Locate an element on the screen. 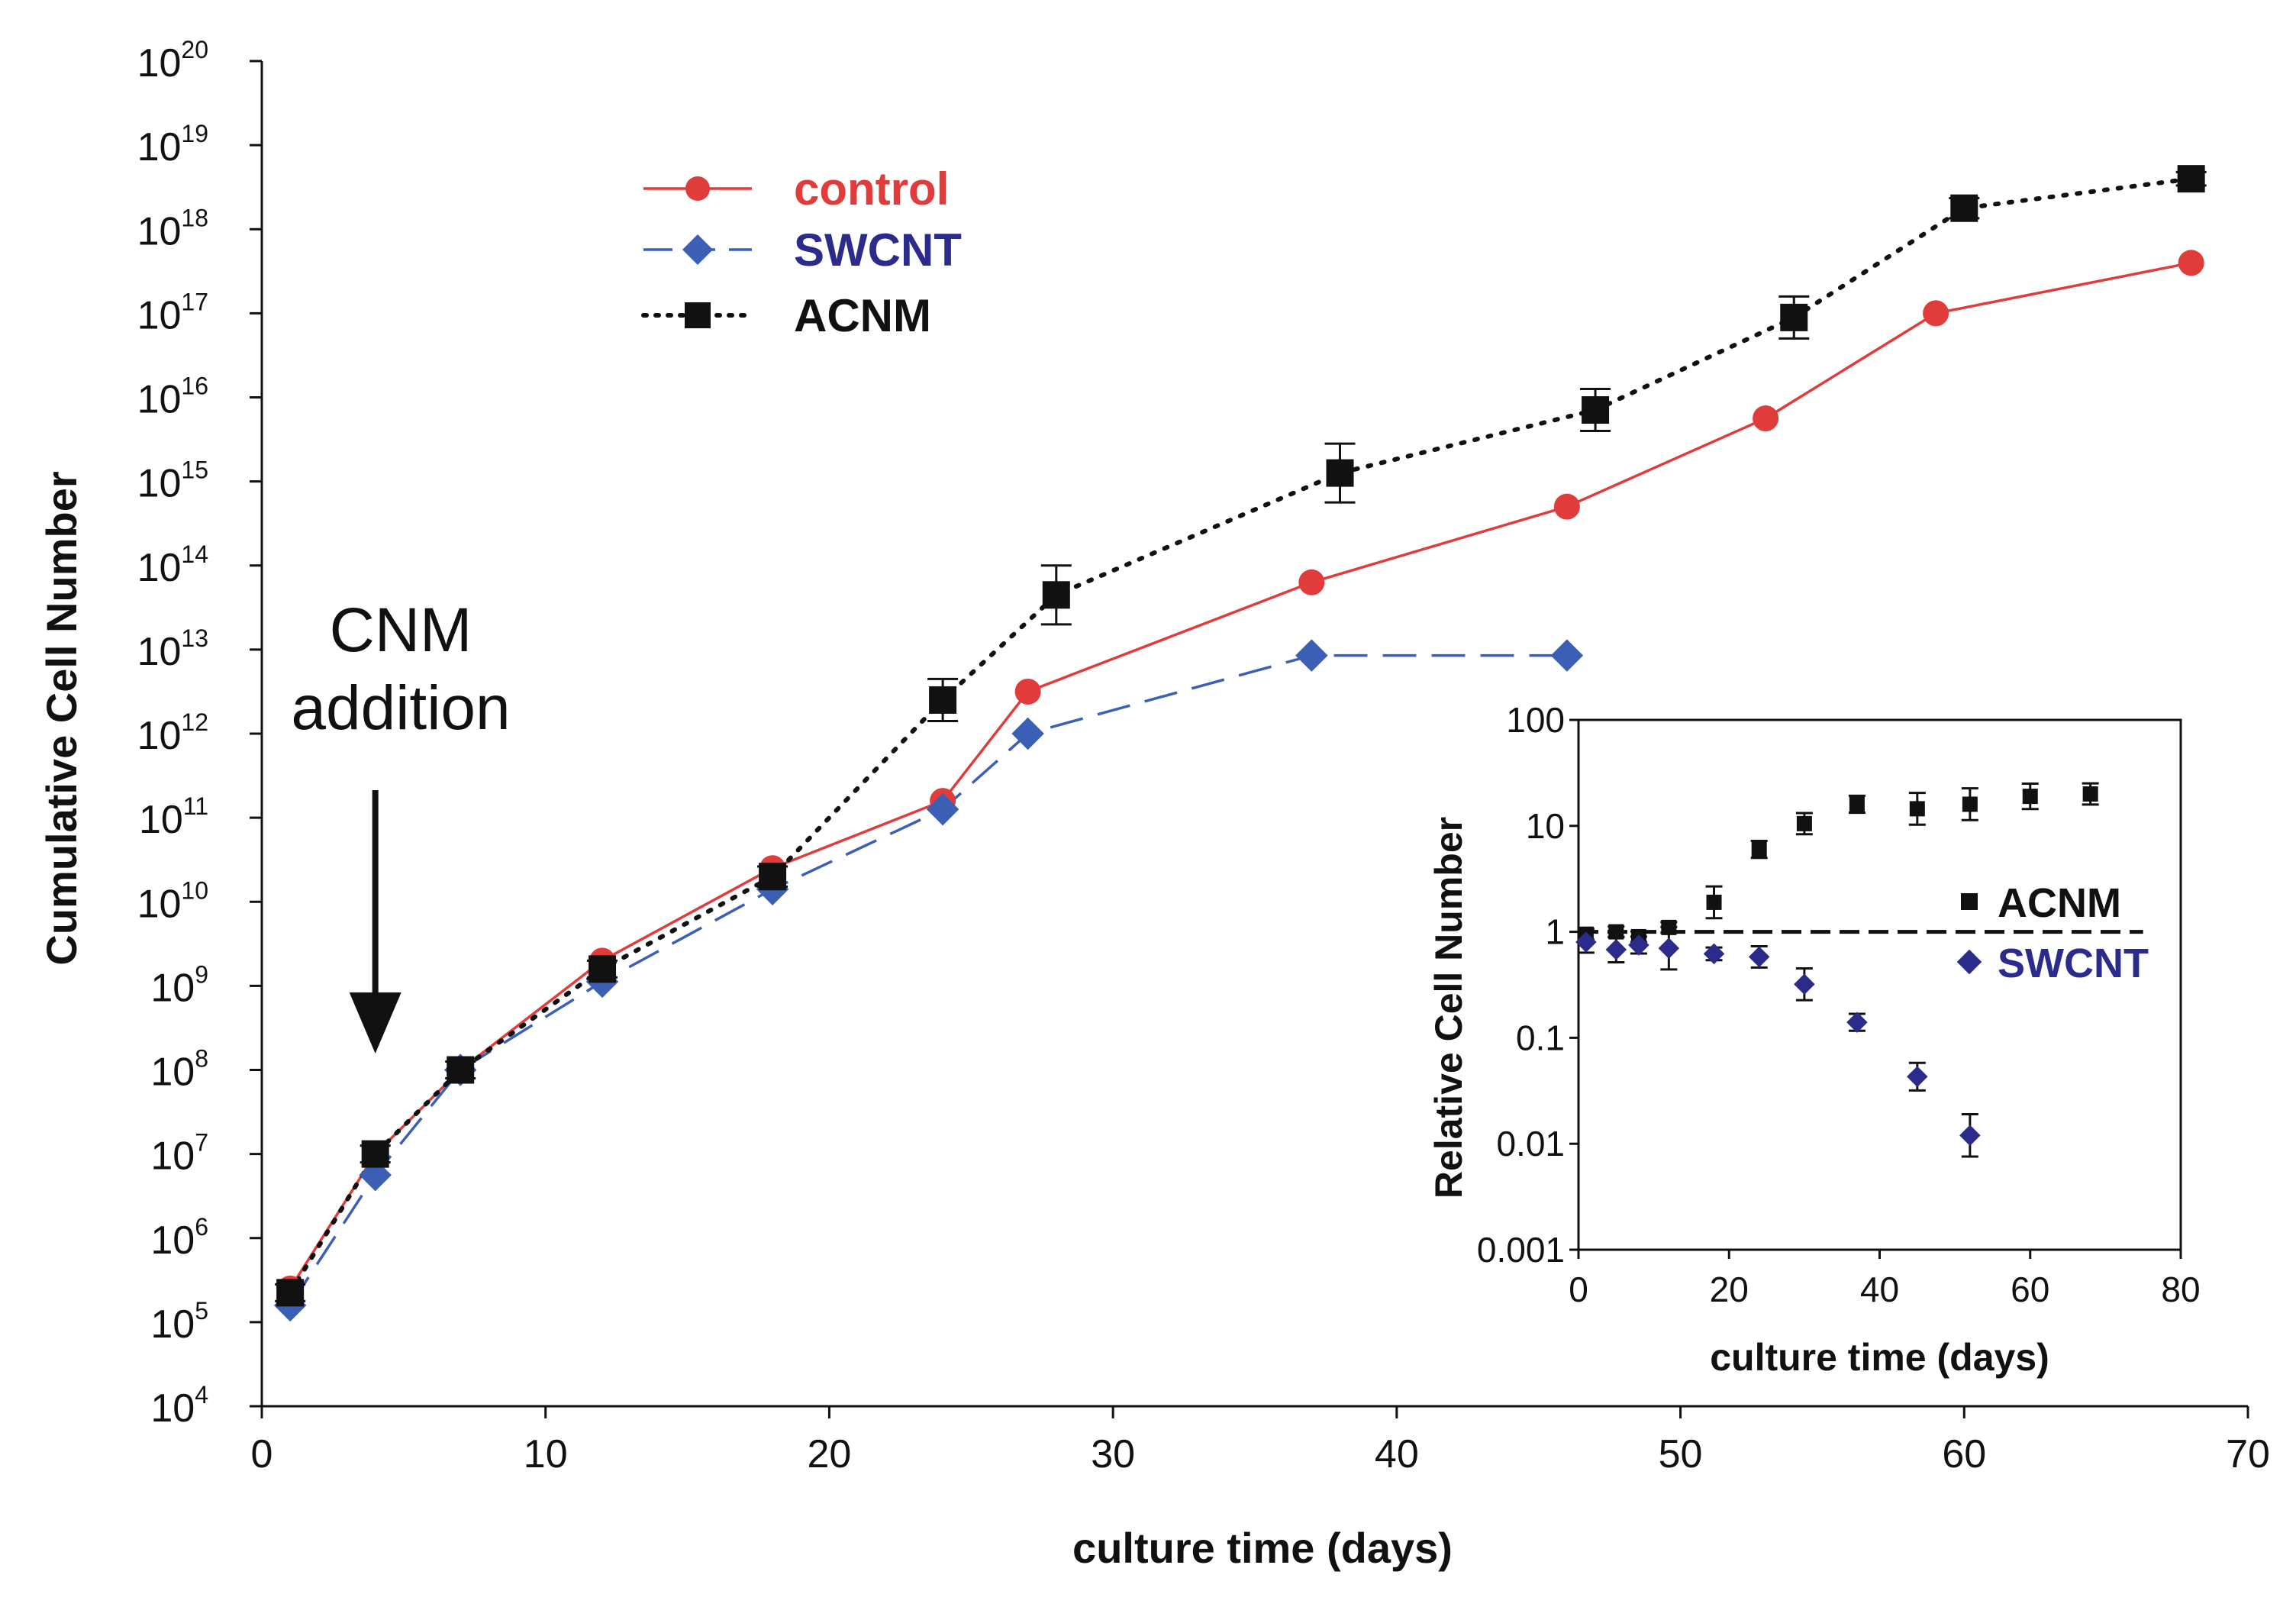  y-tick-label: 10⁸ is located at coordinates (179, 1070).